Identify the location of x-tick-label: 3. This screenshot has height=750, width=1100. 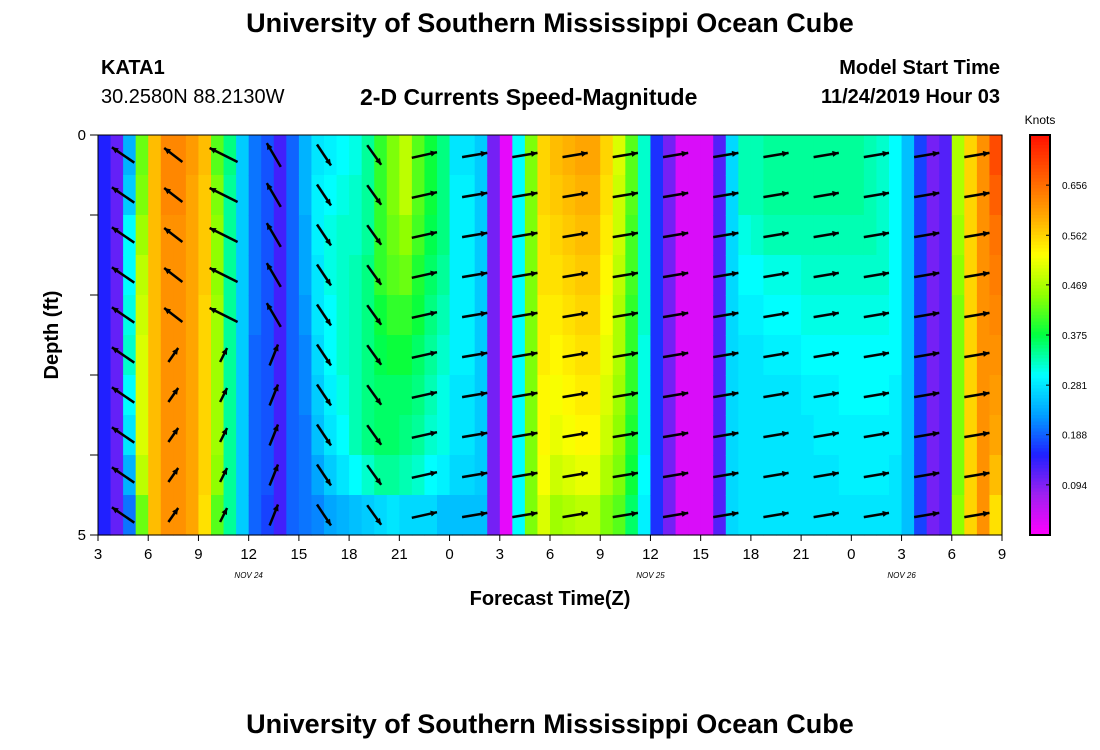
(500, 554).